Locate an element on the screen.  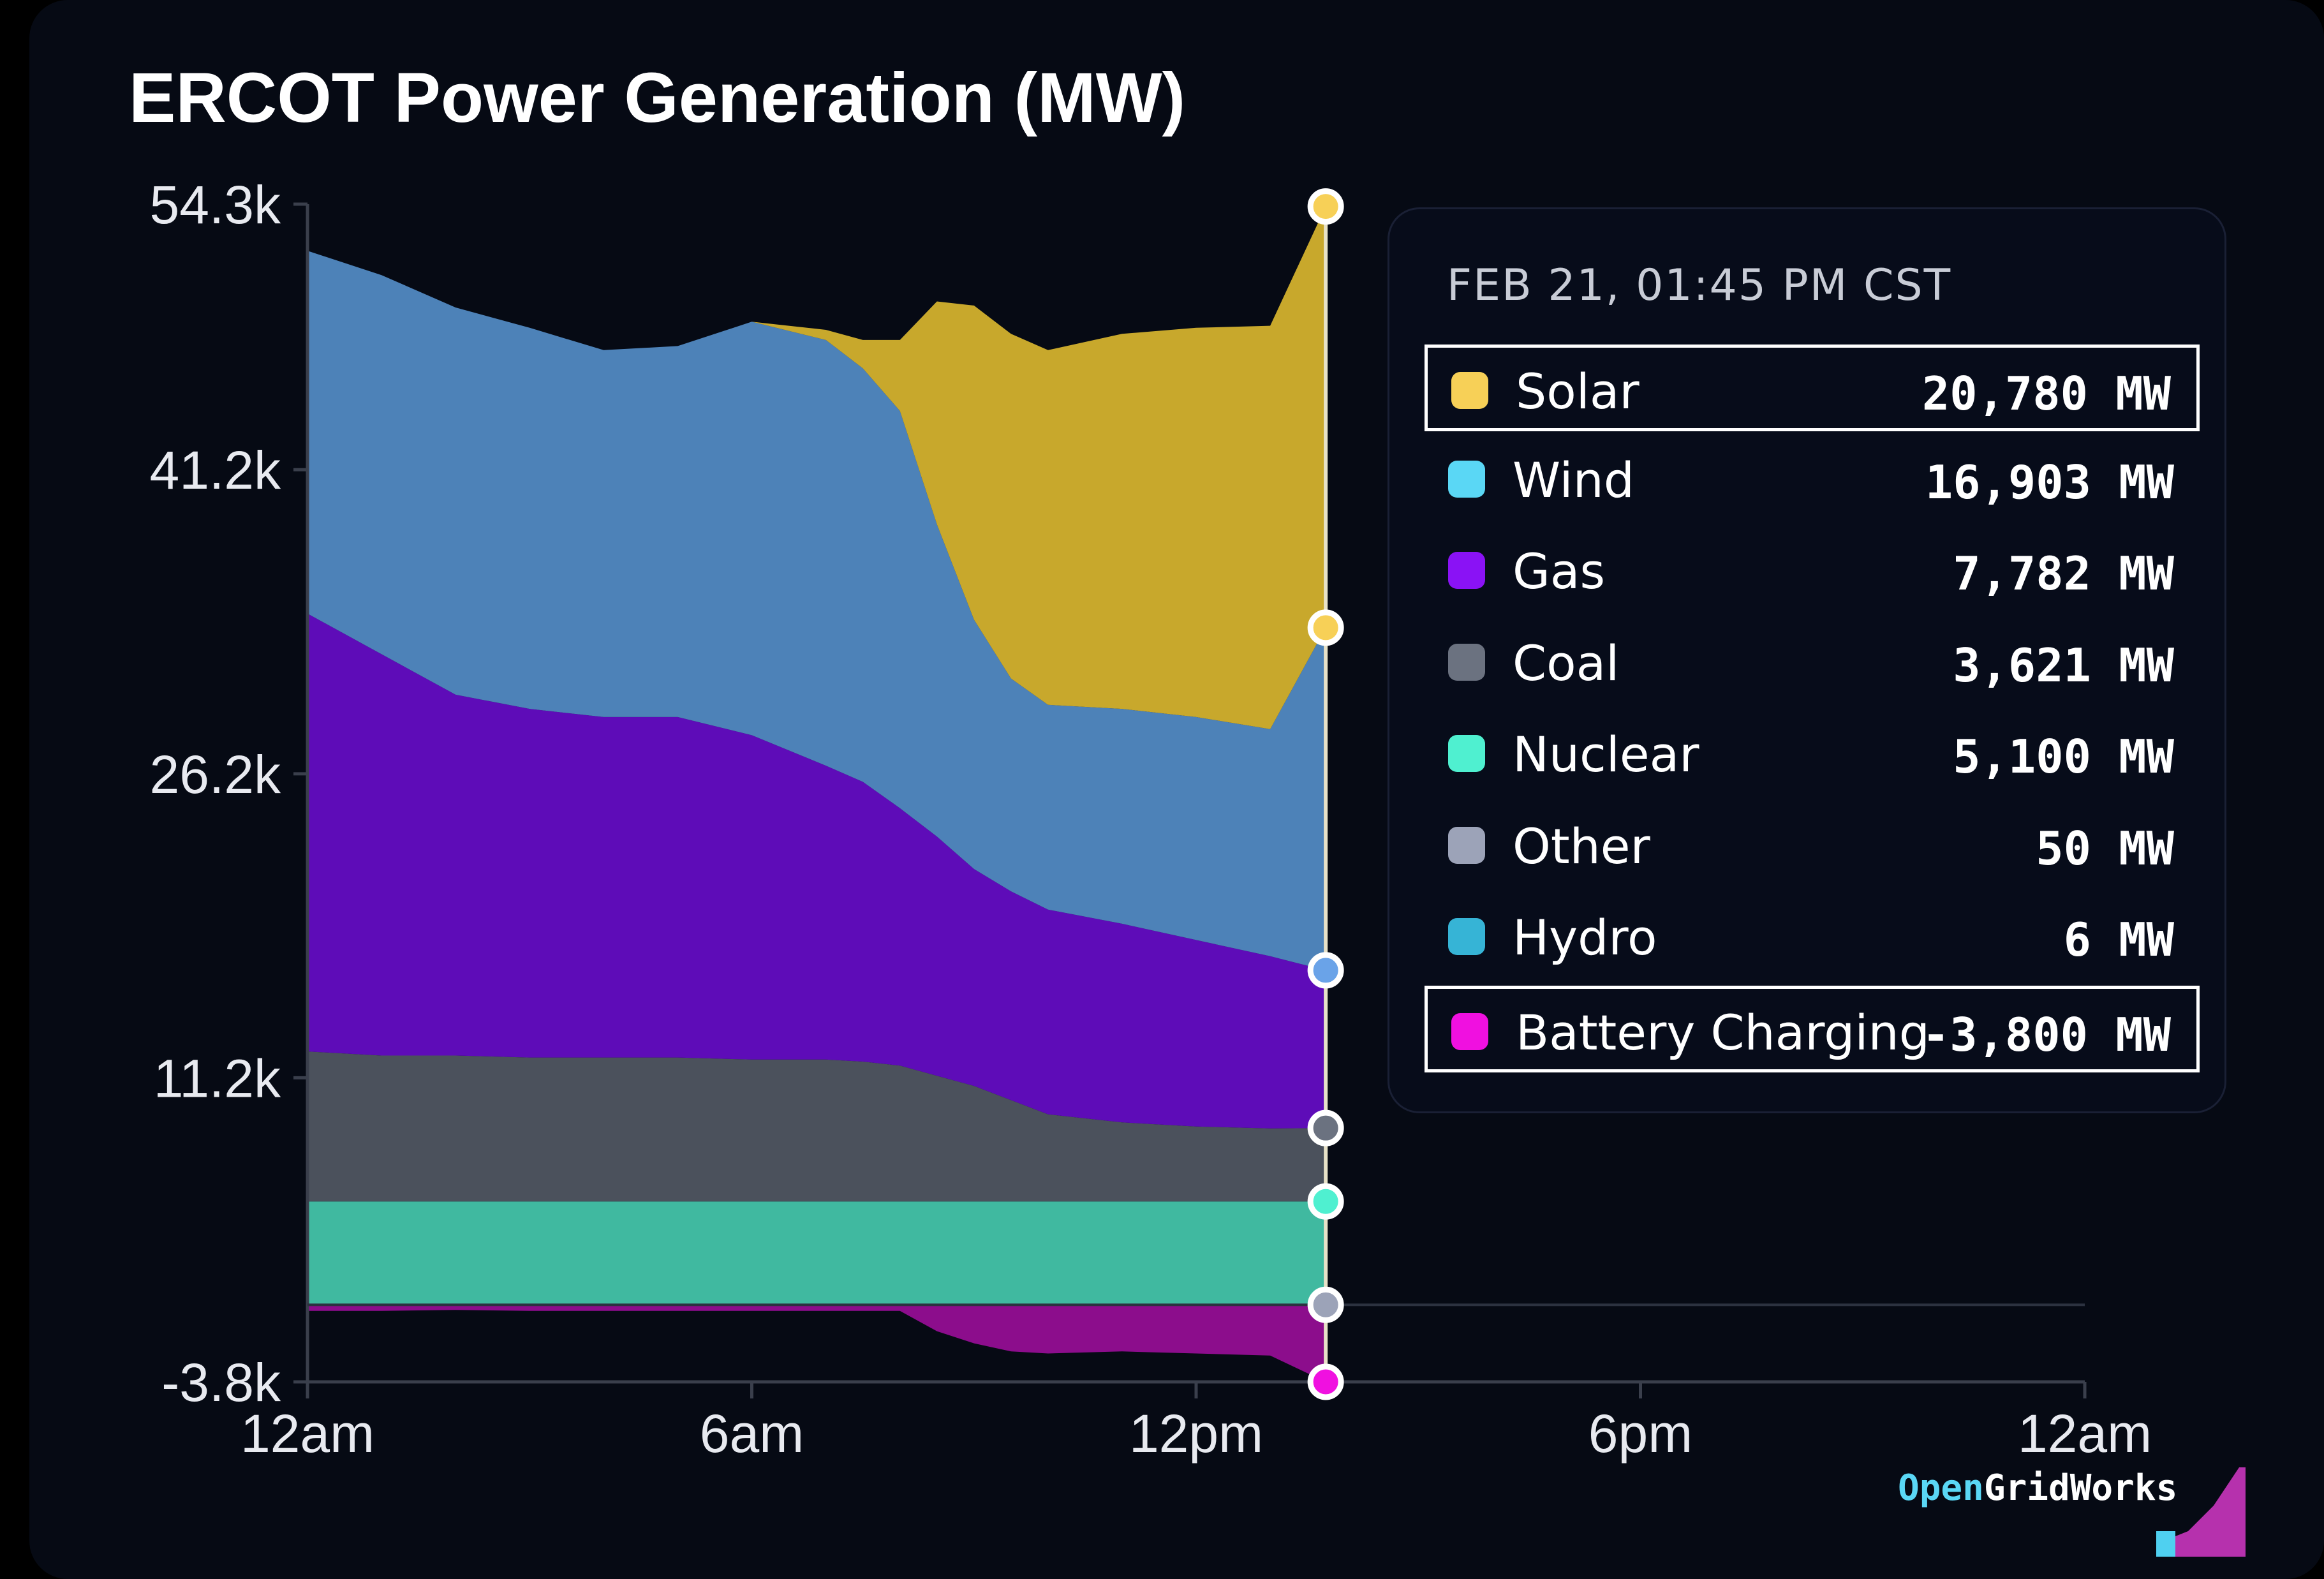
cursor-marker-coal is located at coordinates (1325, 1127).